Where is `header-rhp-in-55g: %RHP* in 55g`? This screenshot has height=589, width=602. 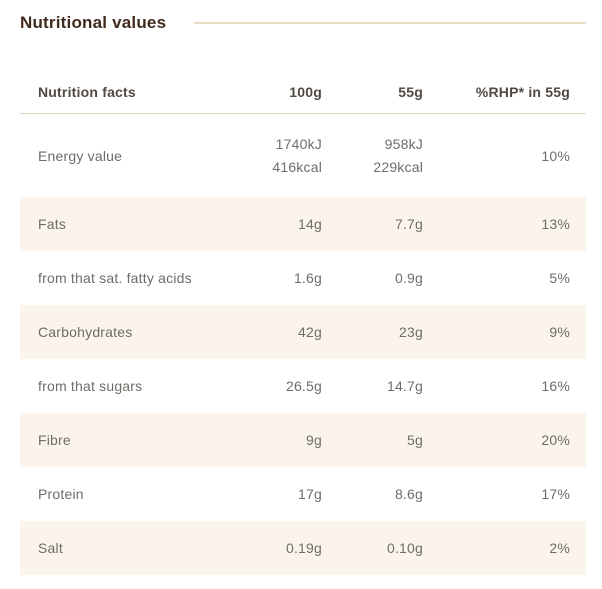 header-rhp-in-55g: %RHP* in 55g is located at coordinates (522, 91).